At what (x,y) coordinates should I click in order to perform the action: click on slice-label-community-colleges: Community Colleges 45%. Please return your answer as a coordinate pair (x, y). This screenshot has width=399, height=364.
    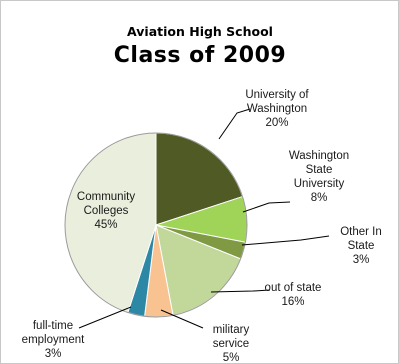
    Looking at the image, I should click on (106, 211).